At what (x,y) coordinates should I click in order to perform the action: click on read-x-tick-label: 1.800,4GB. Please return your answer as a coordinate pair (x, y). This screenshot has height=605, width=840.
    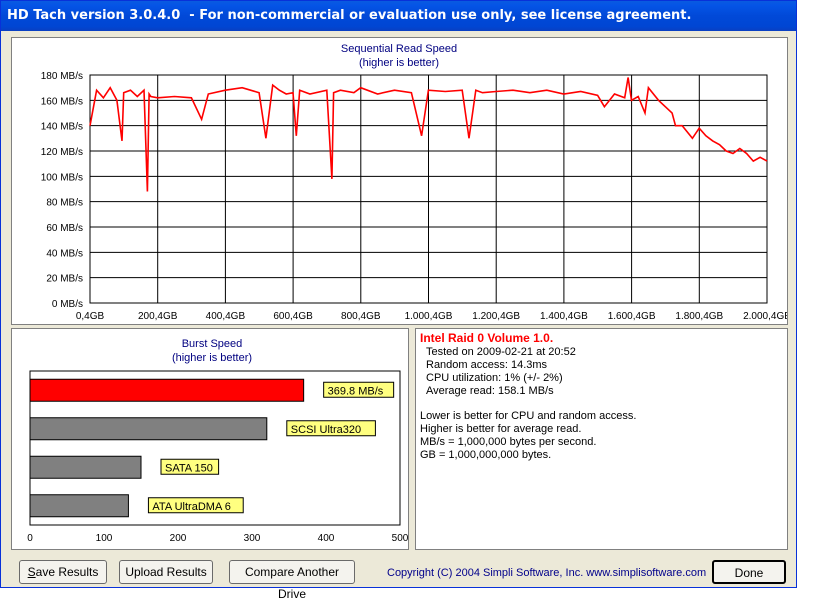
    Looking at the image, I should click on (699, 316).